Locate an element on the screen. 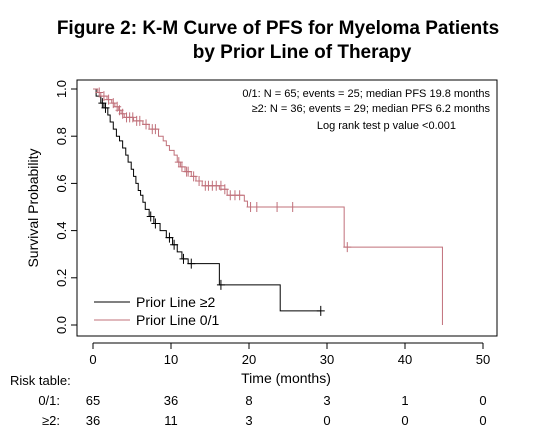 This screenshot has height=430, width=536. y-tick-label: 1.0 is located at coordinates (61, 89).